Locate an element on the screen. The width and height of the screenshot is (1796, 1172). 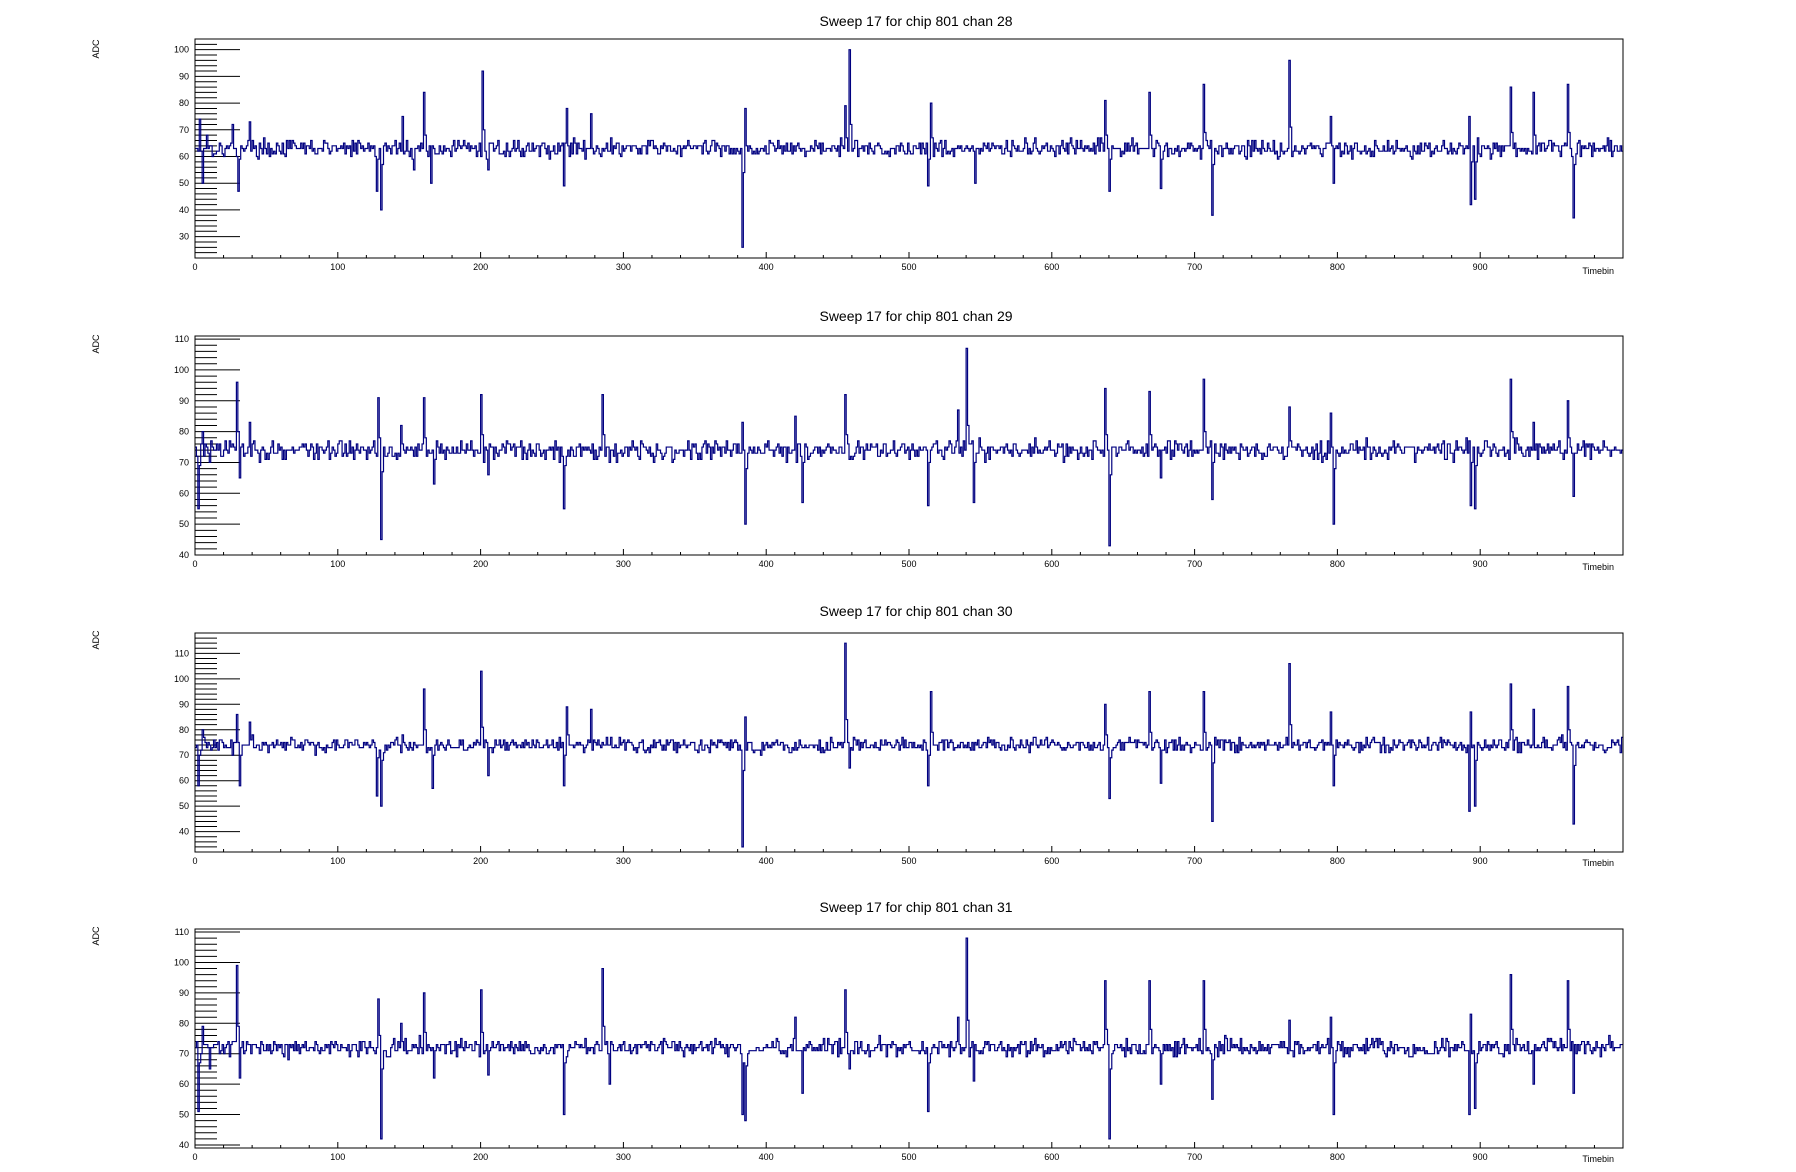
panel-1-xlabel: Timebin is located at coordinates (1598, 271).